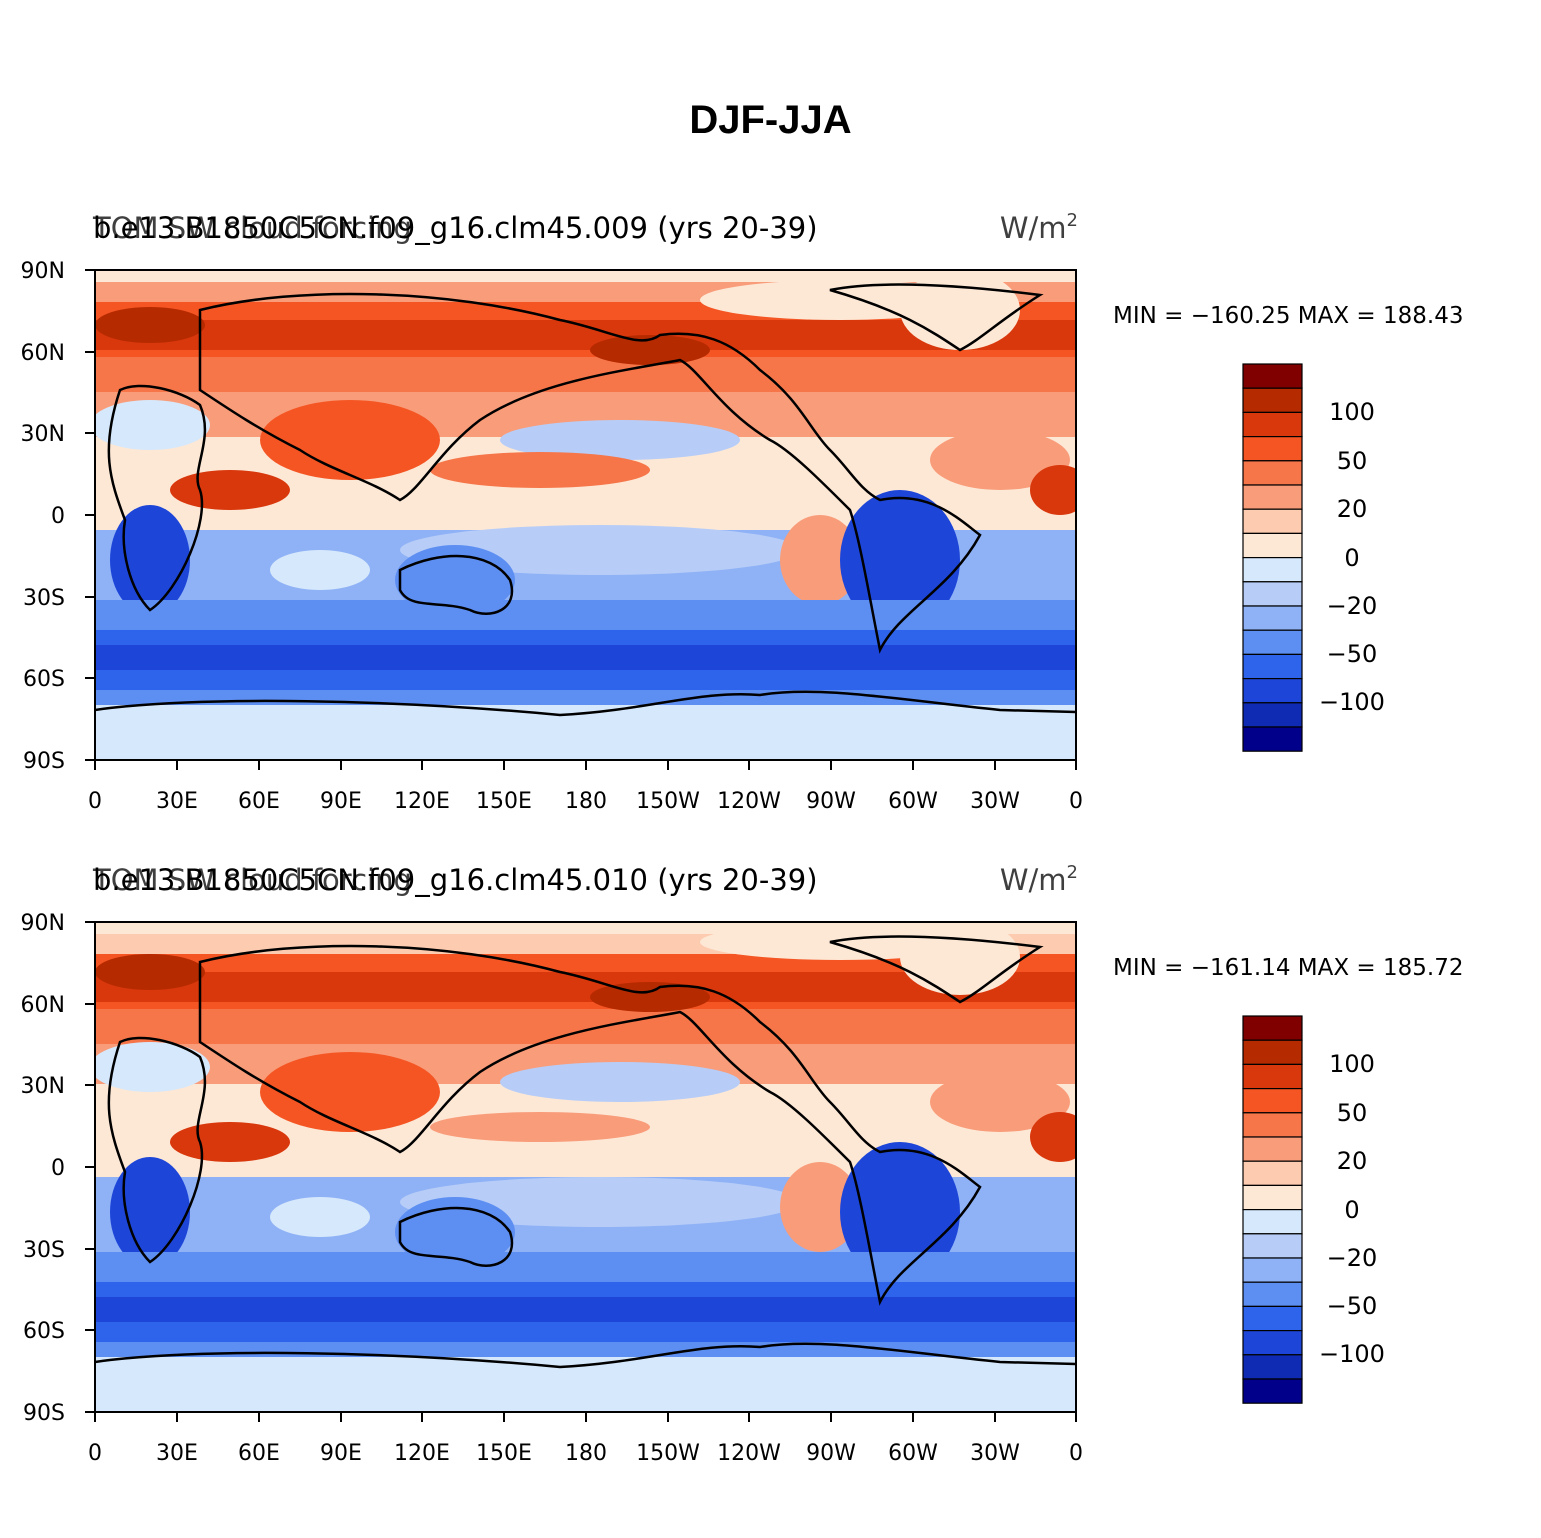 The width and height of the screenshot is (1541, 1538). Describe the element at coordinates (1039, 227) in the screenshot. I see `panel-units-label: W/m2` at that location.